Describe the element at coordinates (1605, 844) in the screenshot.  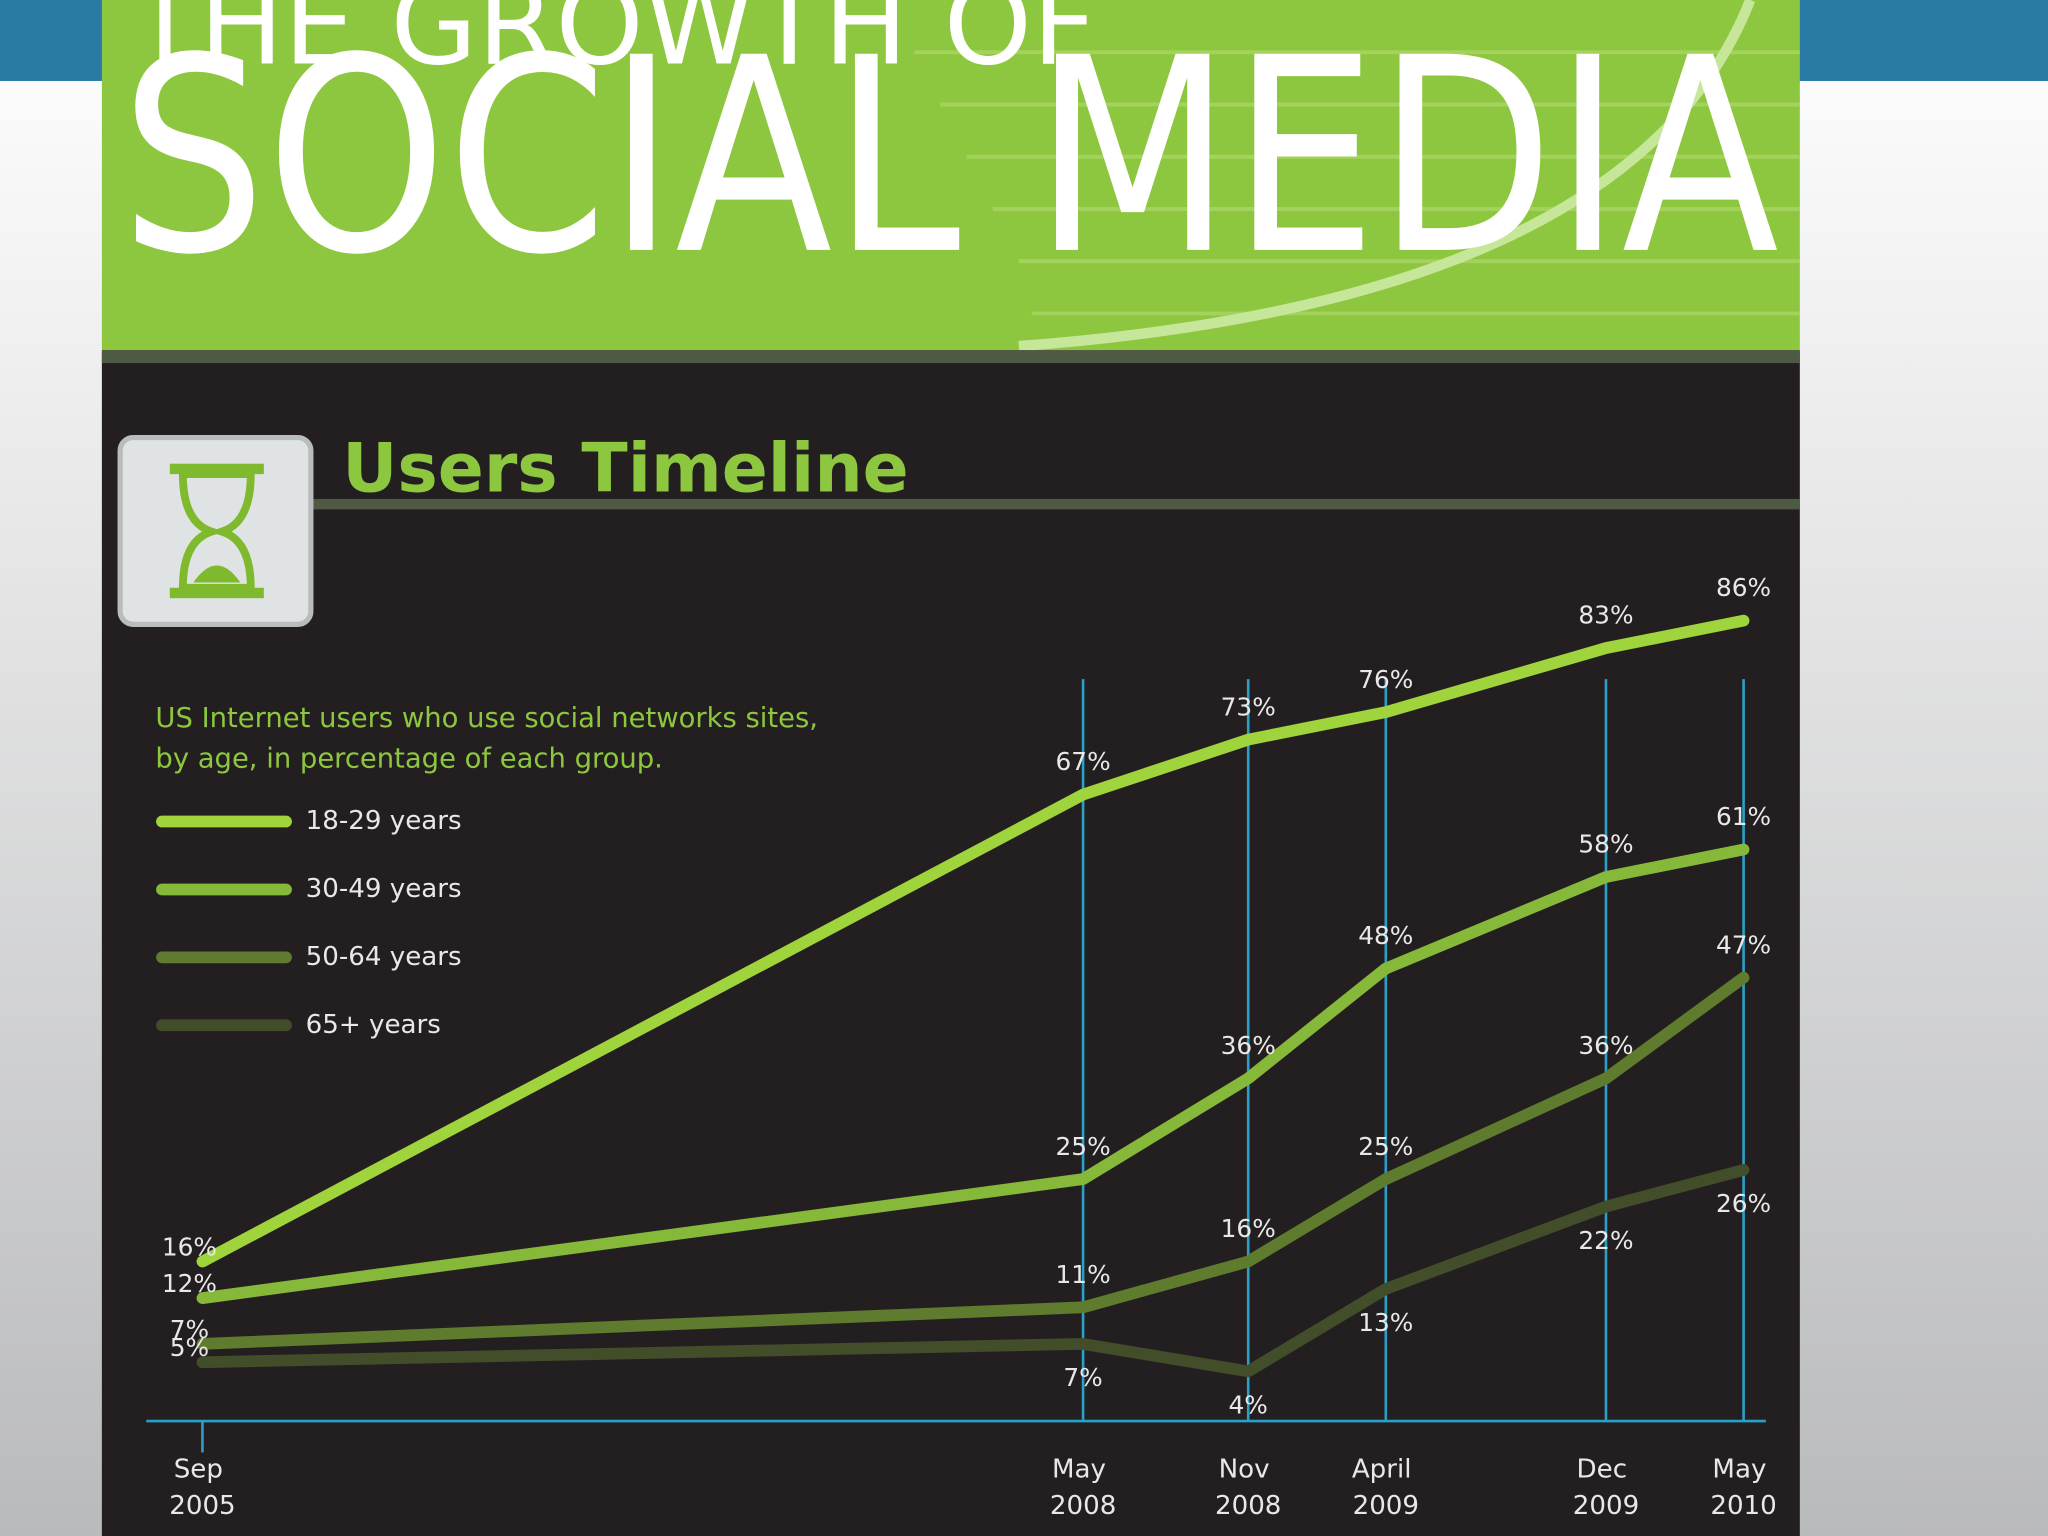
I see `value-label: 58%` at that location.